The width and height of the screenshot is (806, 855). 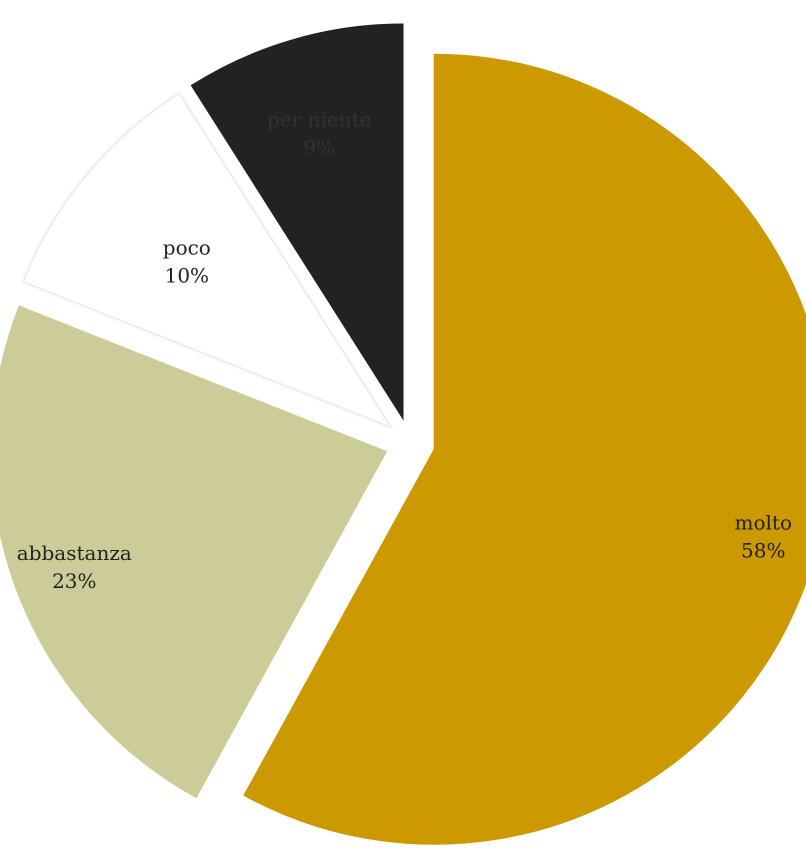 What do you see at coordinates (74, 581) in the screenshot?
I see `slice-value-abbastanza: 23%` at bounding box center [74, 581].